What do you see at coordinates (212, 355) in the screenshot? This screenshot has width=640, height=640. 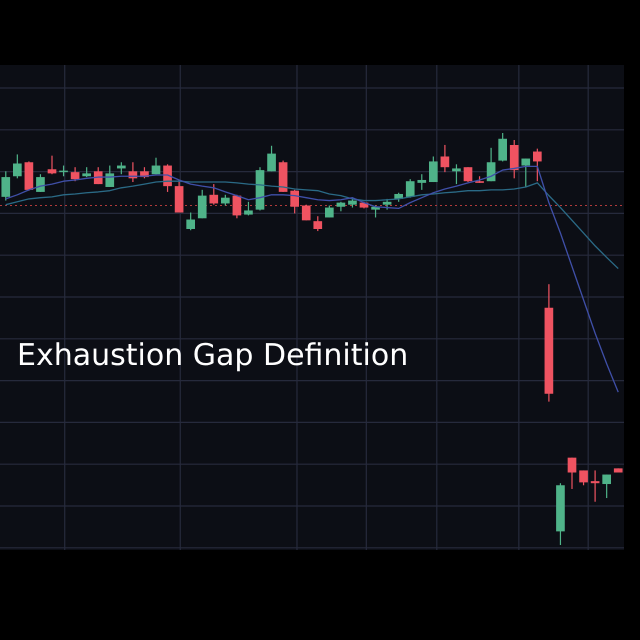 I see `text: Exhaustion Gap Definition` at bounding box center [212, 355].